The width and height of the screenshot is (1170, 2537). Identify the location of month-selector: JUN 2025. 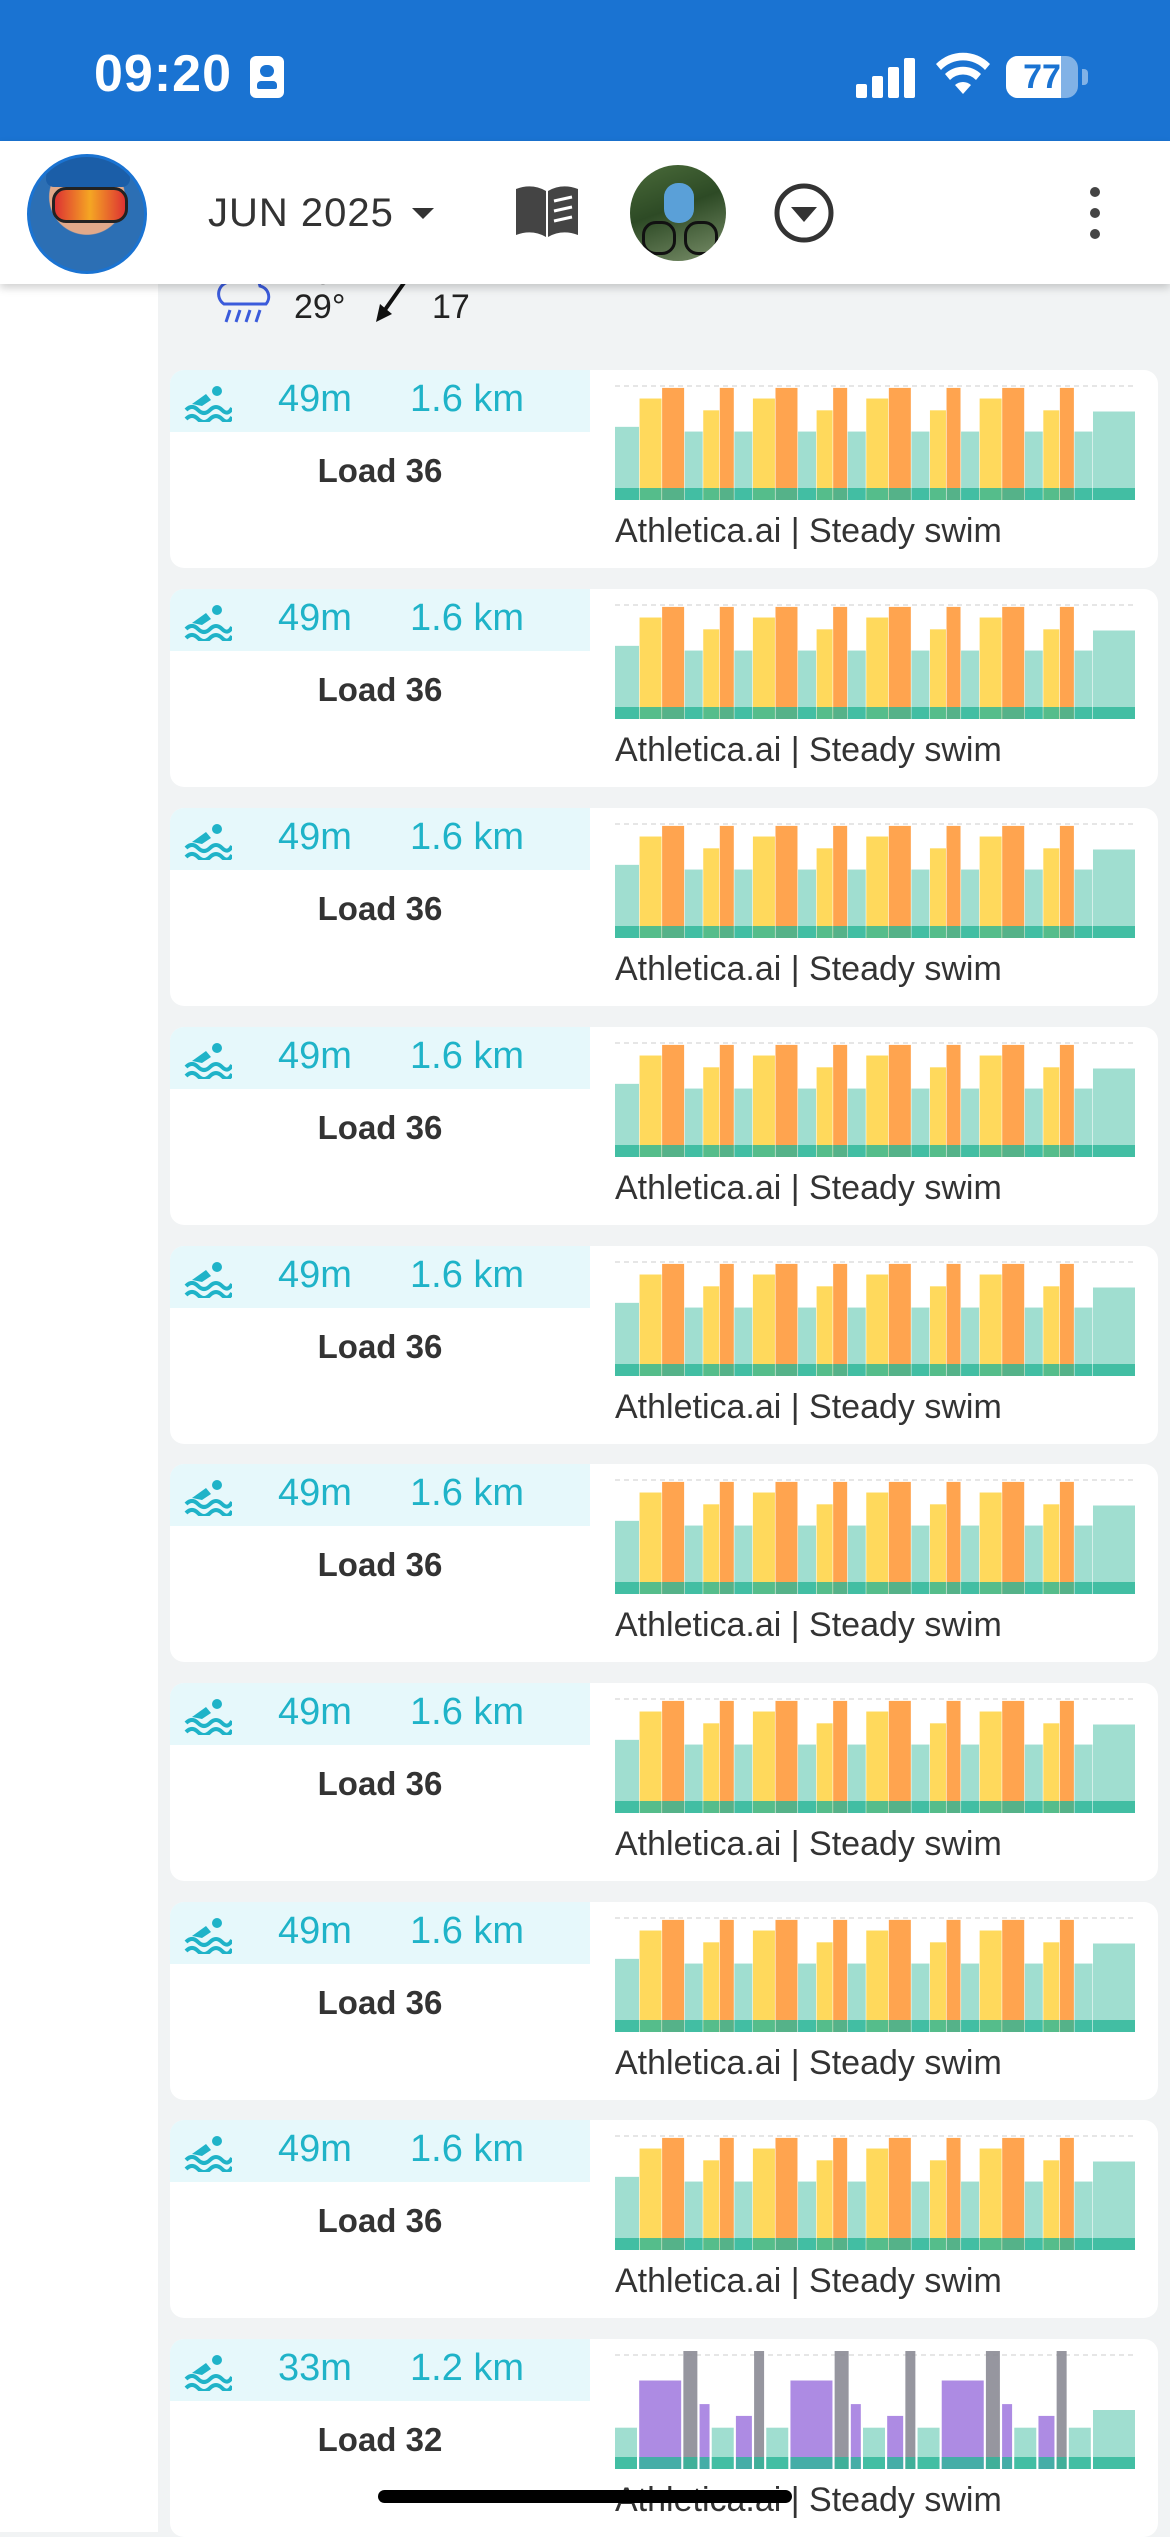
(321, 213).